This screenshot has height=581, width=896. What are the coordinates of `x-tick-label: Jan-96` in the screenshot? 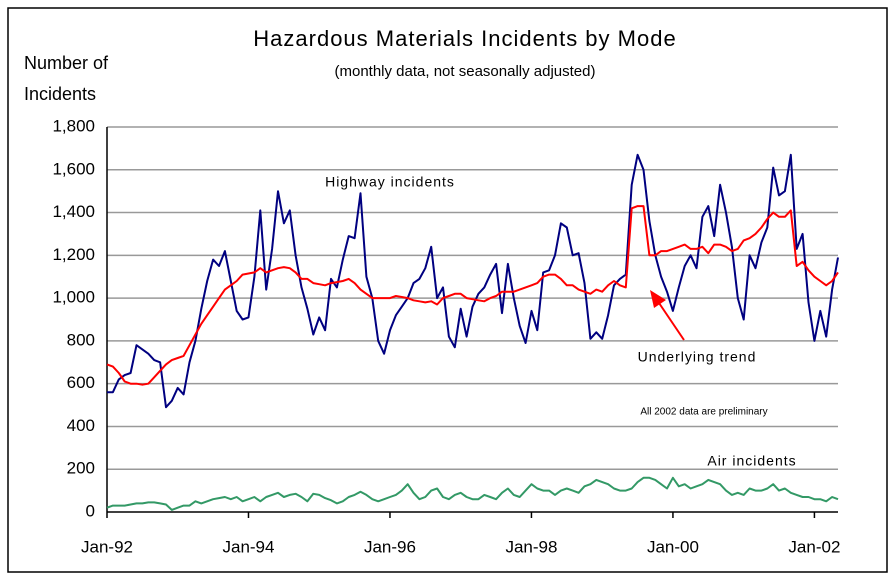 It's located at (390, 546).